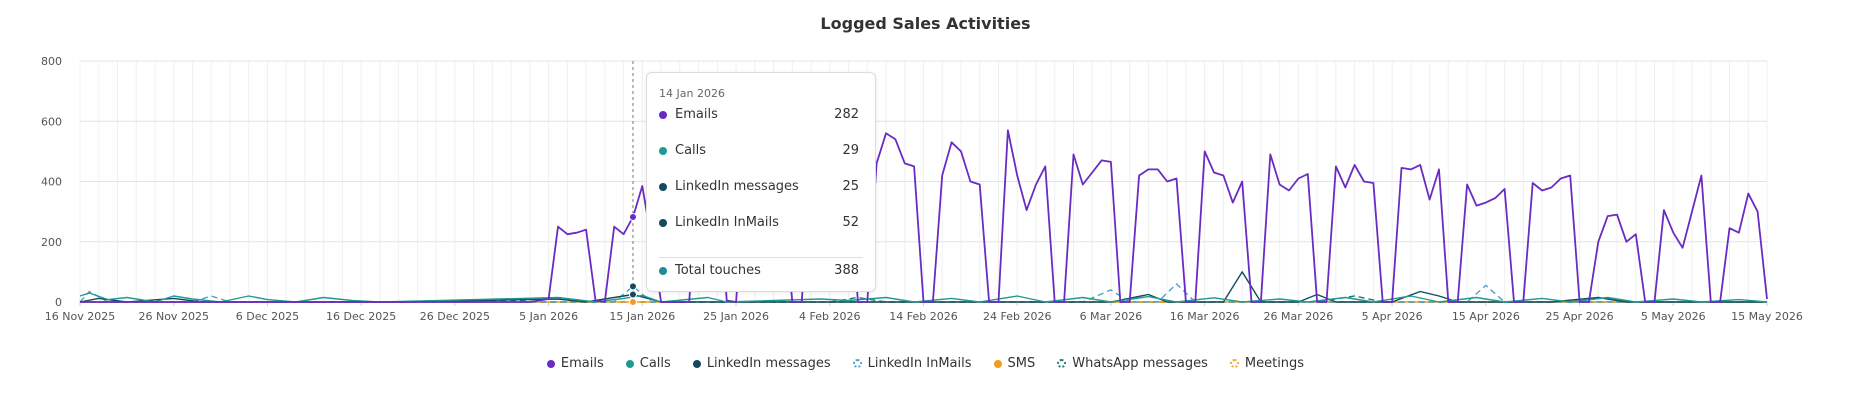 The image size is (1851, 400). I want to click on x-tick-label: 6 Dec 2025, so click(267, 316).